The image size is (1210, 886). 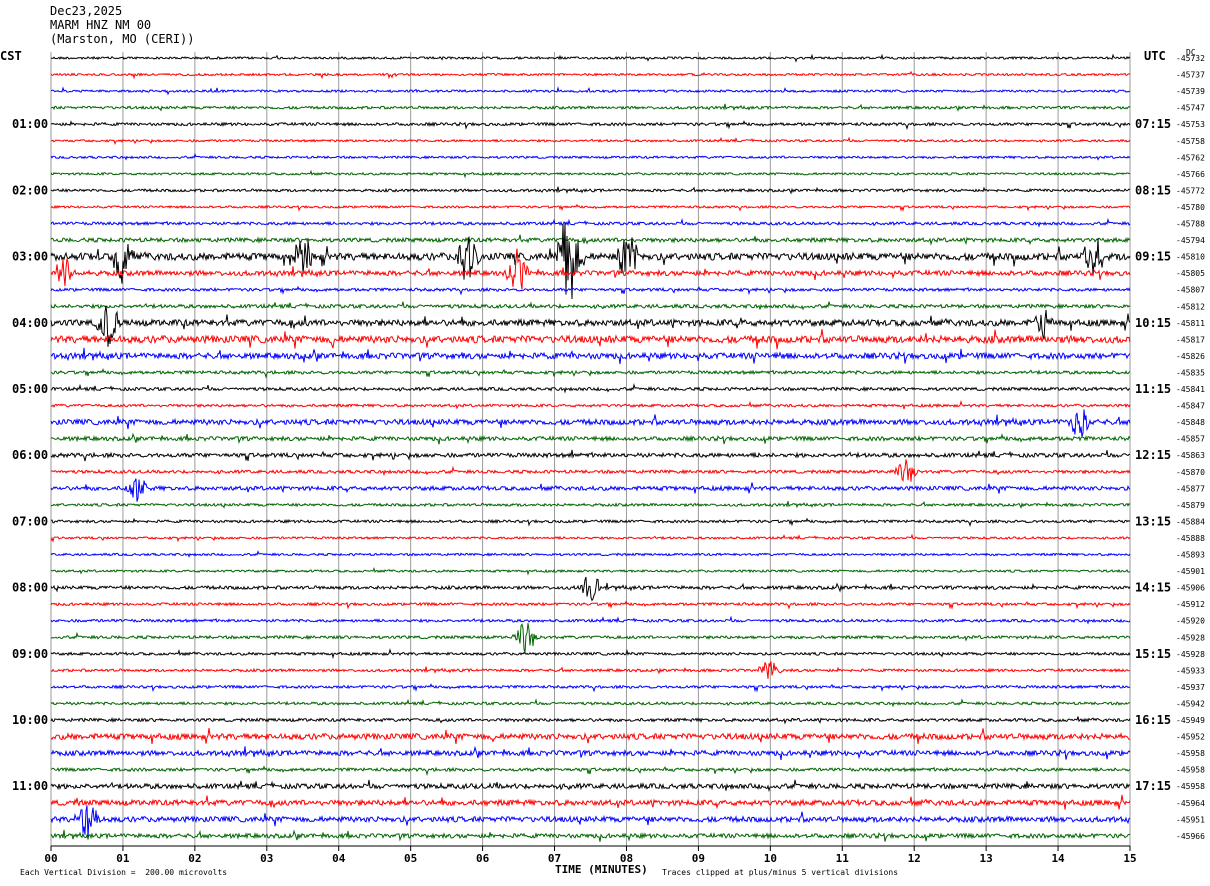 What do you see at coordinates (1190, 670) in the screenshot?
I see `dc-offset-label: -45933` at bounding box center [1190, 670].